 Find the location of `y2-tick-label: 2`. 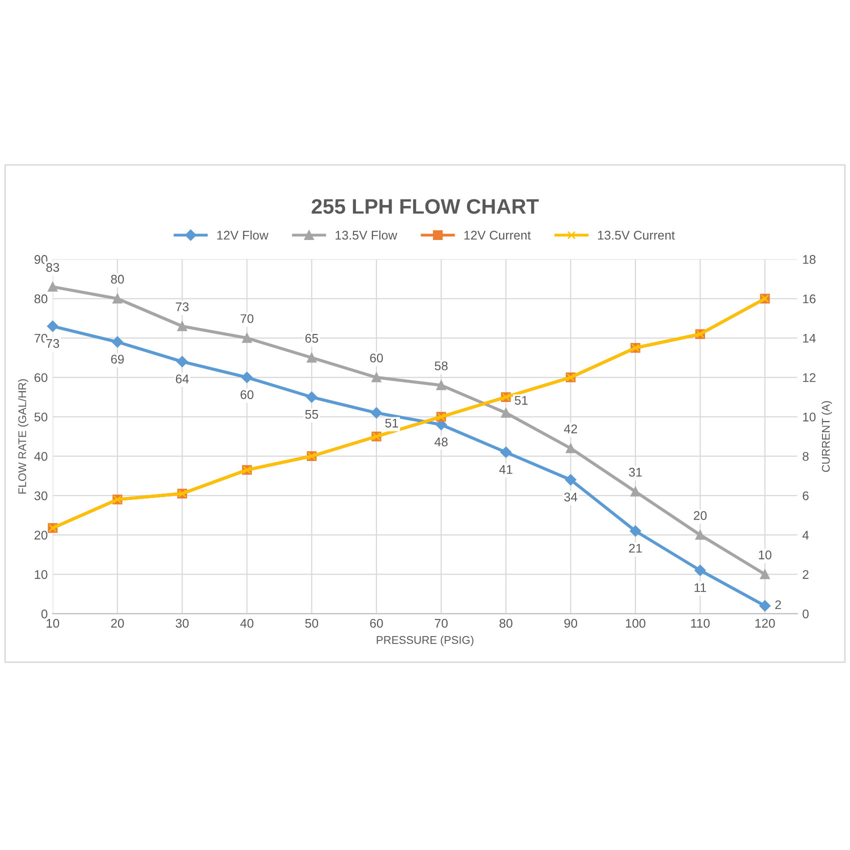

y2-tick-label: 2 is located at coordinates (805, 574).